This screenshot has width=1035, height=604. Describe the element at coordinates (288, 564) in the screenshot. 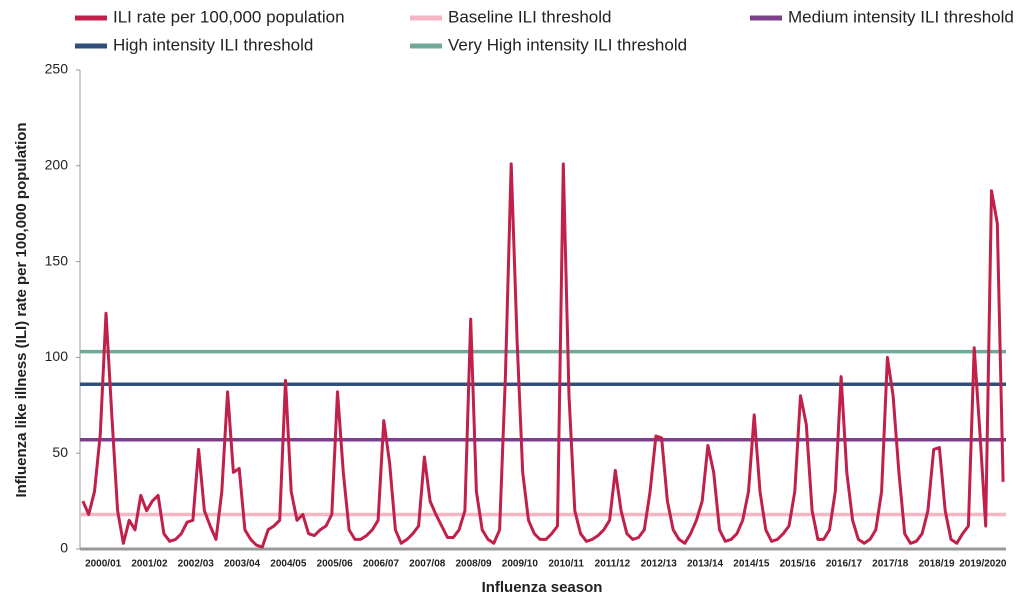

I see `x-tick-label: 2004/05` at that location.